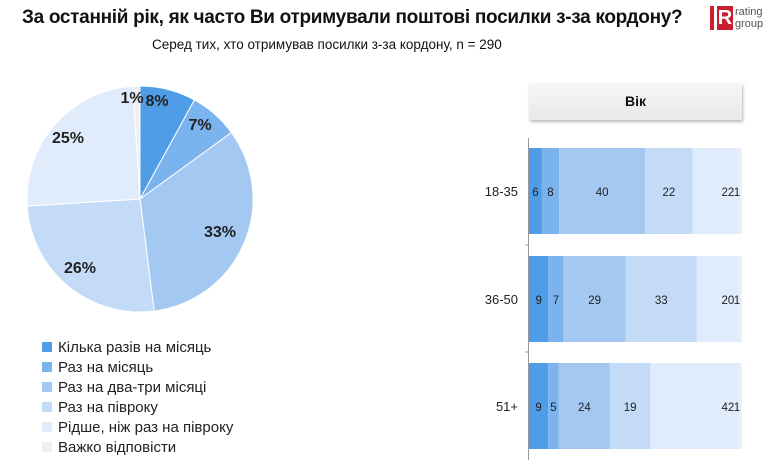 This screenshot has width=780, height=476. I want to click on bar-value-label: 33, so click(661, 301).